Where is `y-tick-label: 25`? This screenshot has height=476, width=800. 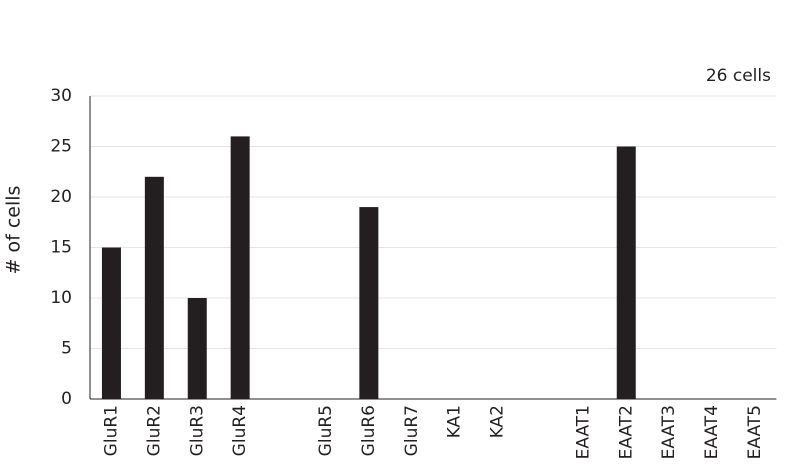
y-tick-label: 25 is located at coordinates (61, 147).